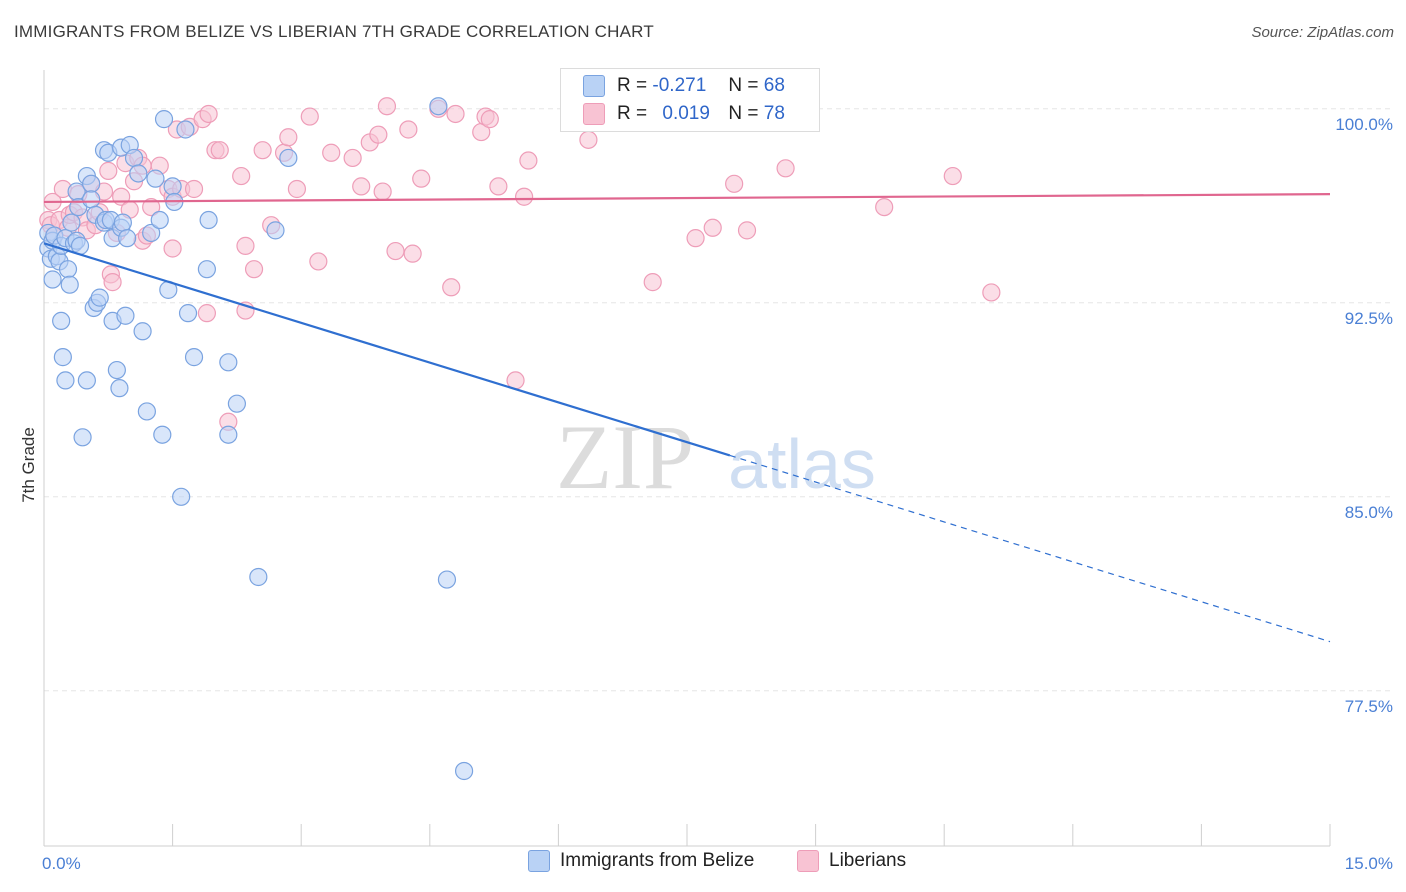  Describe the element at coordinates (625, 457) in the screenshot. I see `watermark-zip: ZIP` at that location.